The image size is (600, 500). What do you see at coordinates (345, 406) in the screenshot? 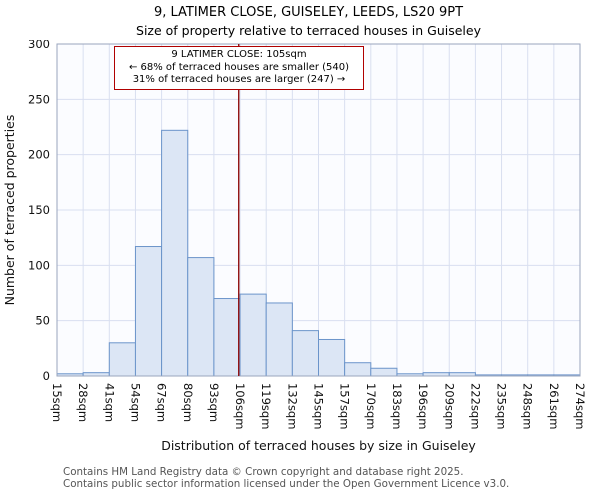
I see `x-tick-label: 157sqm` at bounding box center [345, 406].